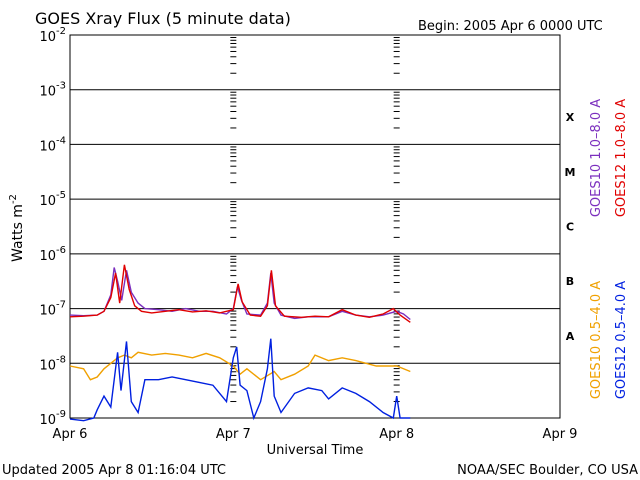 The image size is (640, 480). I want to click on y-tick-exponent: -3, so click(61, 86).